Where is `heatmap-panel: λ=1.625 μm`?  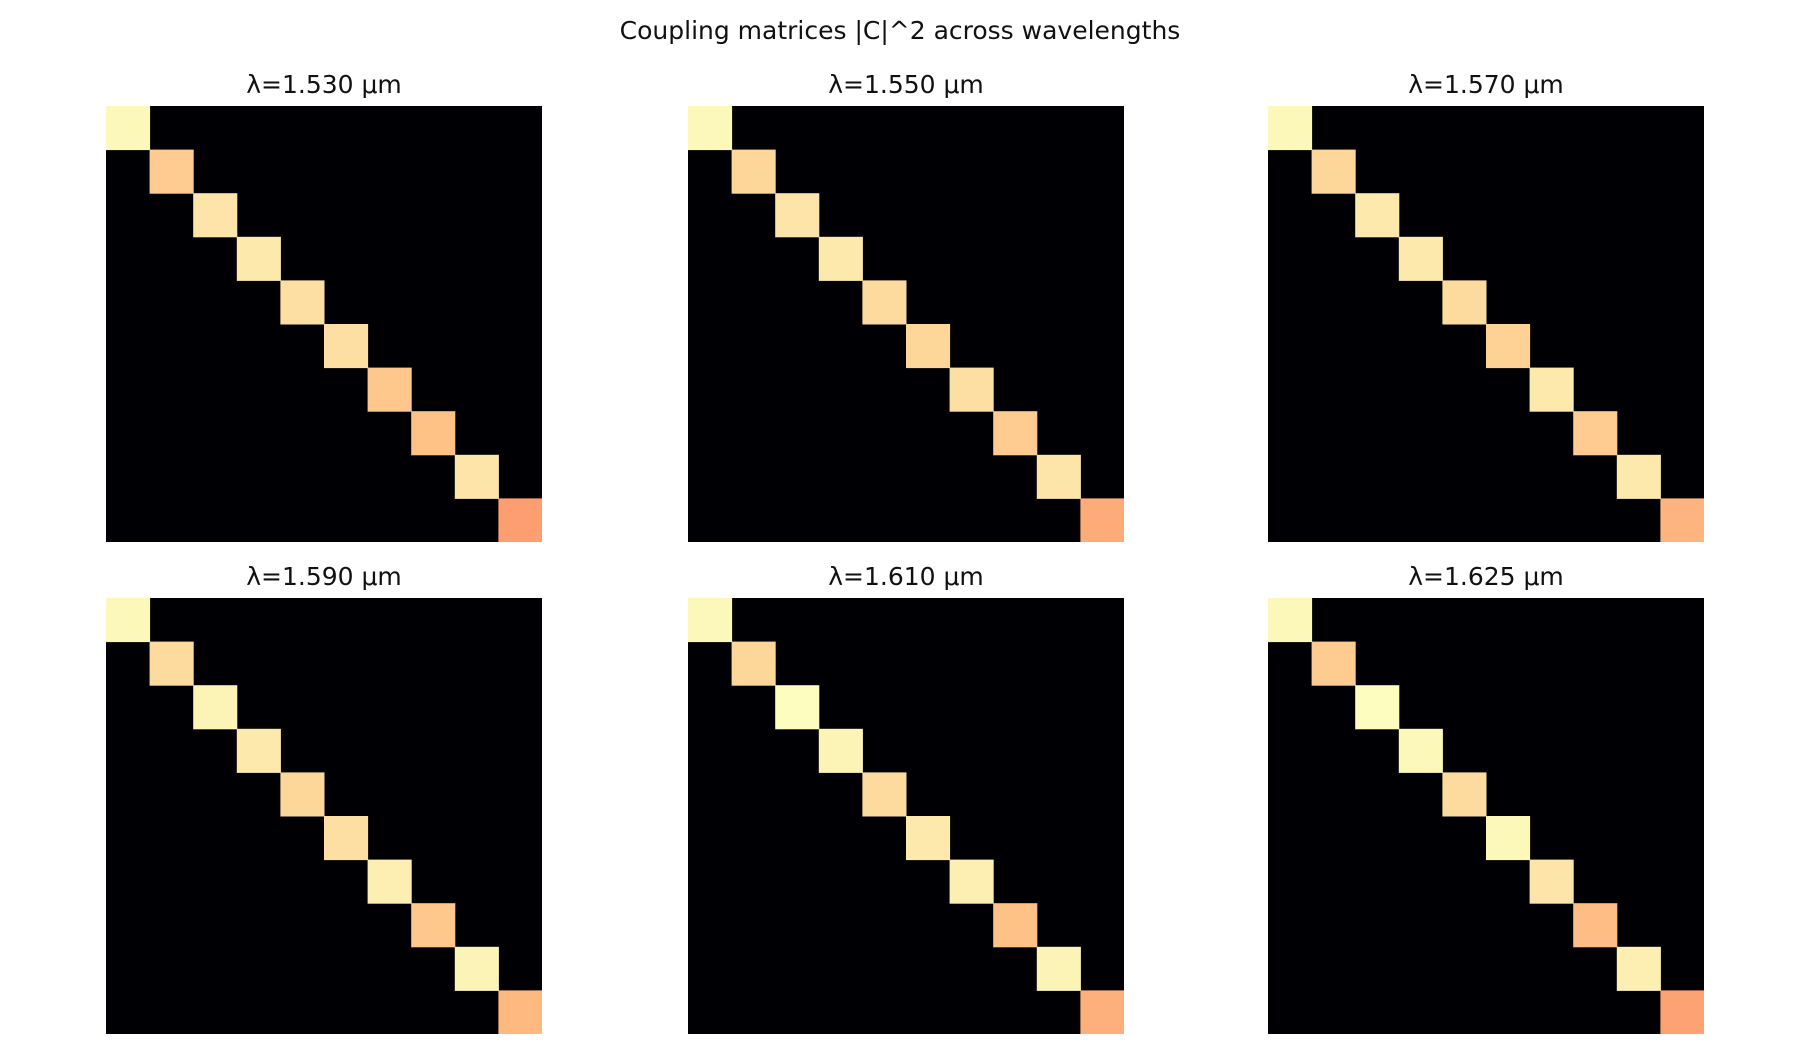 heatmap-panel: λ=1.625 μm is located at coordinates (1486, 798).